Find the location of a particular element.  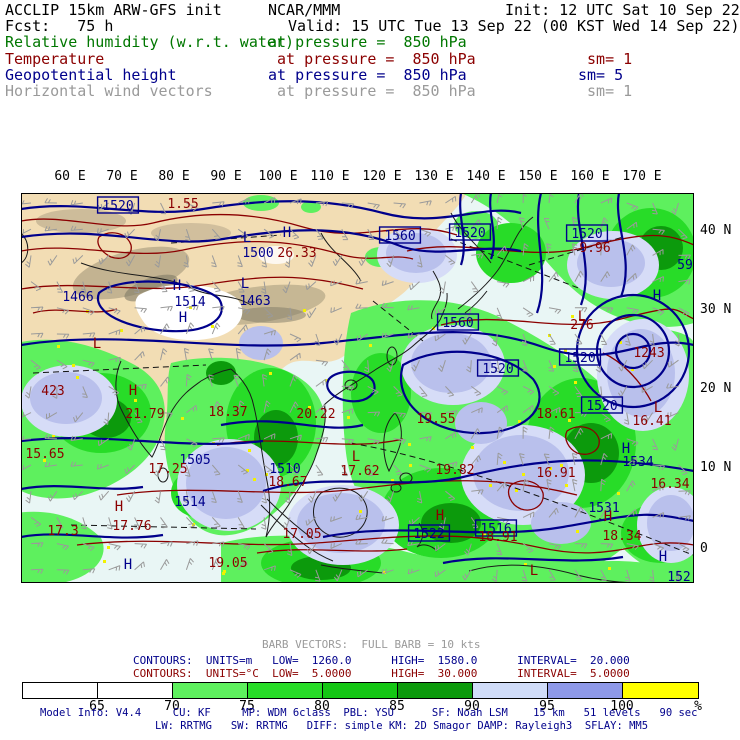

title-center: NCAR/MMM is located at coordinates (304, 10).